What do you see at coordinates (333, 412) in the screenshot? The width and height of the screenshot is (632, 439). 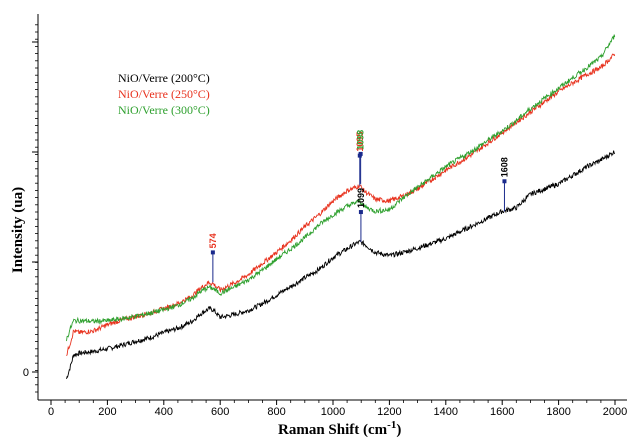 I see `x-tick-label-1000: 1000` at bounding box center [333, 412].